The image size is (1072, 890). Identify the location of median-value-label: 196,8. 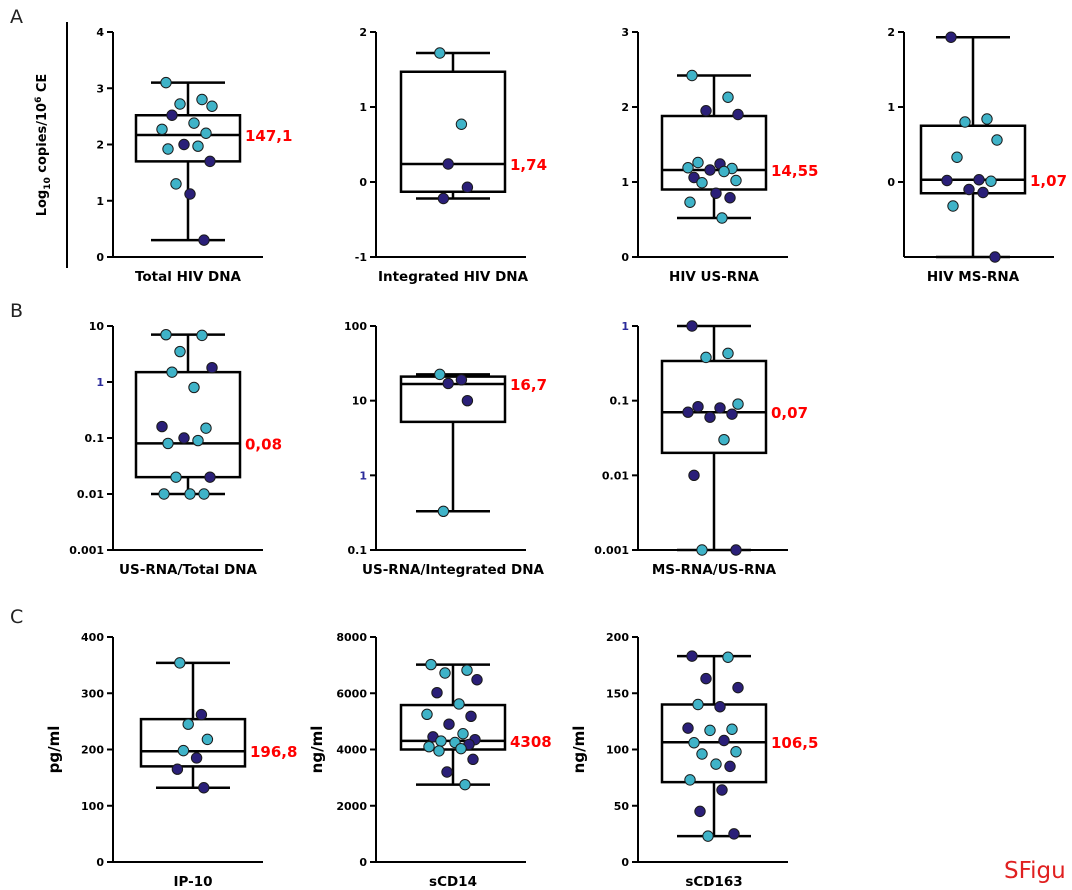
(273, 752).